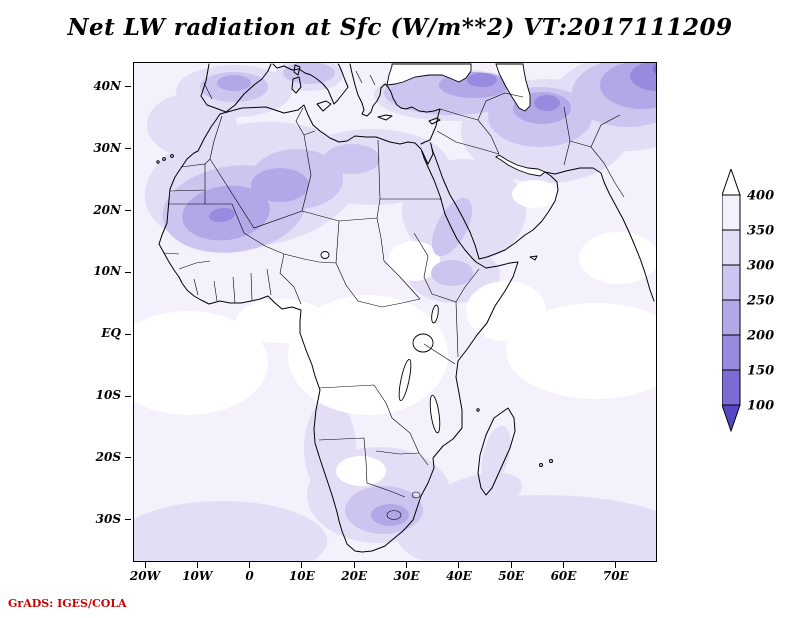 The image size is (800, 618). Describe the element at coordinates (197, 576) in the screenshot. I see `x-tick-label: 10W` at that location.